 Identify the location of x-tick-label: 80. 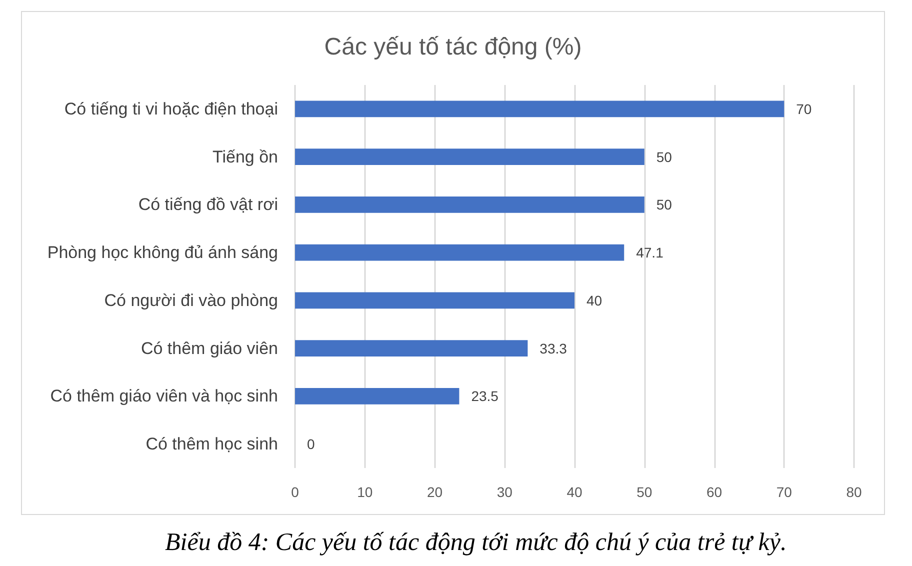
(854, 492).